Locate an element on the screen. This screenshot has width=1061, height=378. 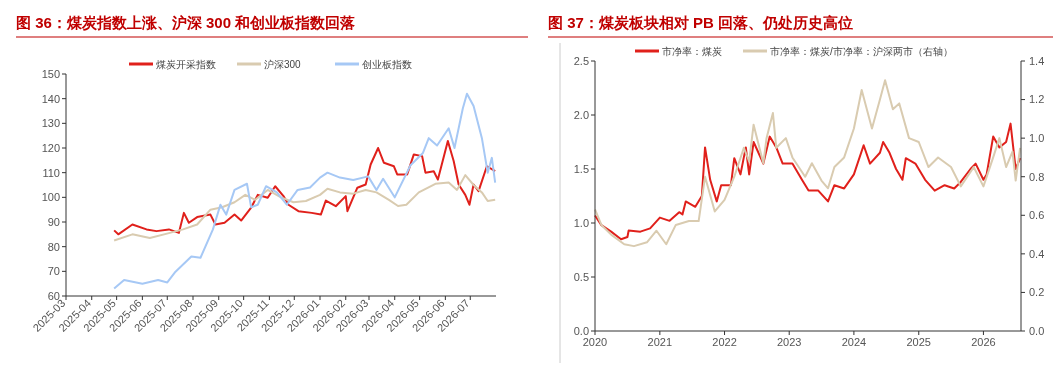
y-tick-label: 130 is located at coordinates (50, 123).